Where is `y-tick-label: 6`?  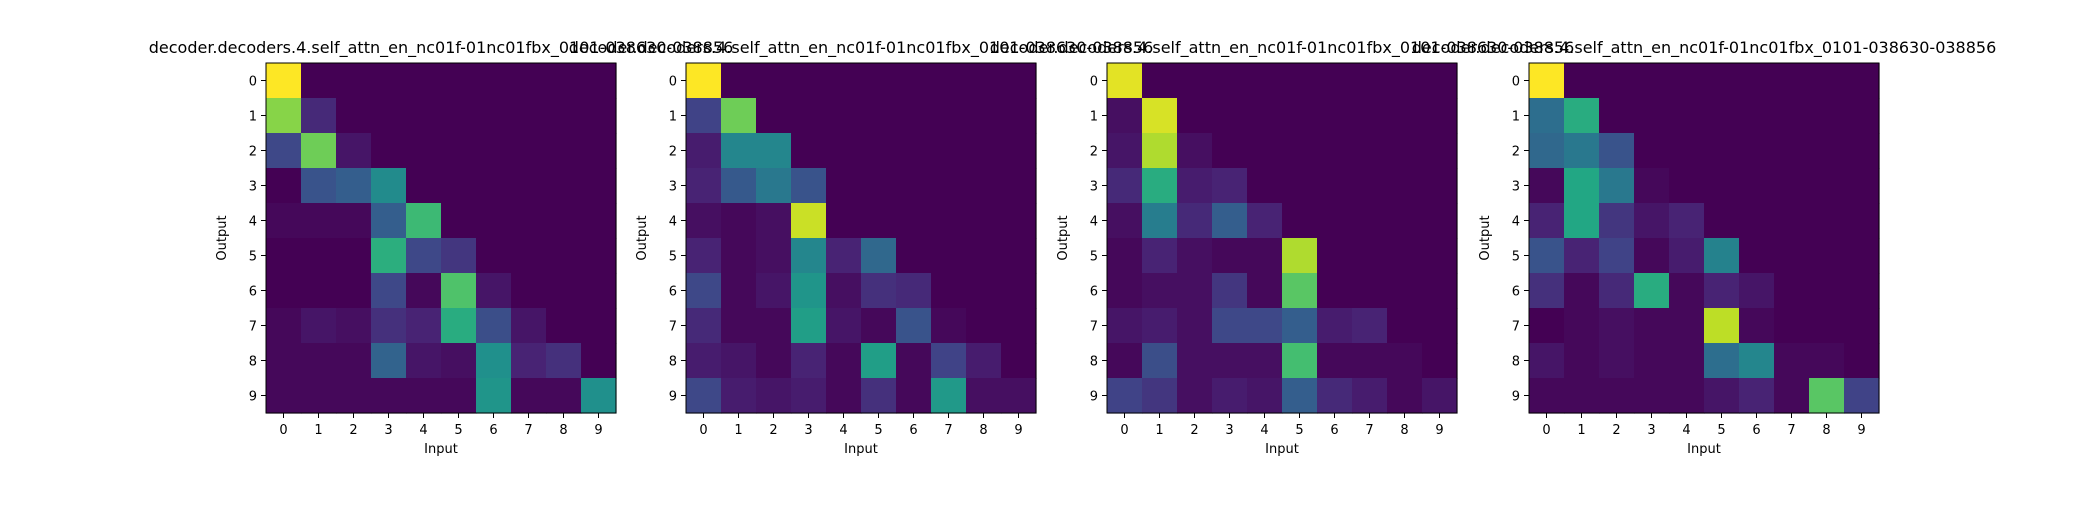
y-tick-label: 6 is located at coordinates (1094, 292).